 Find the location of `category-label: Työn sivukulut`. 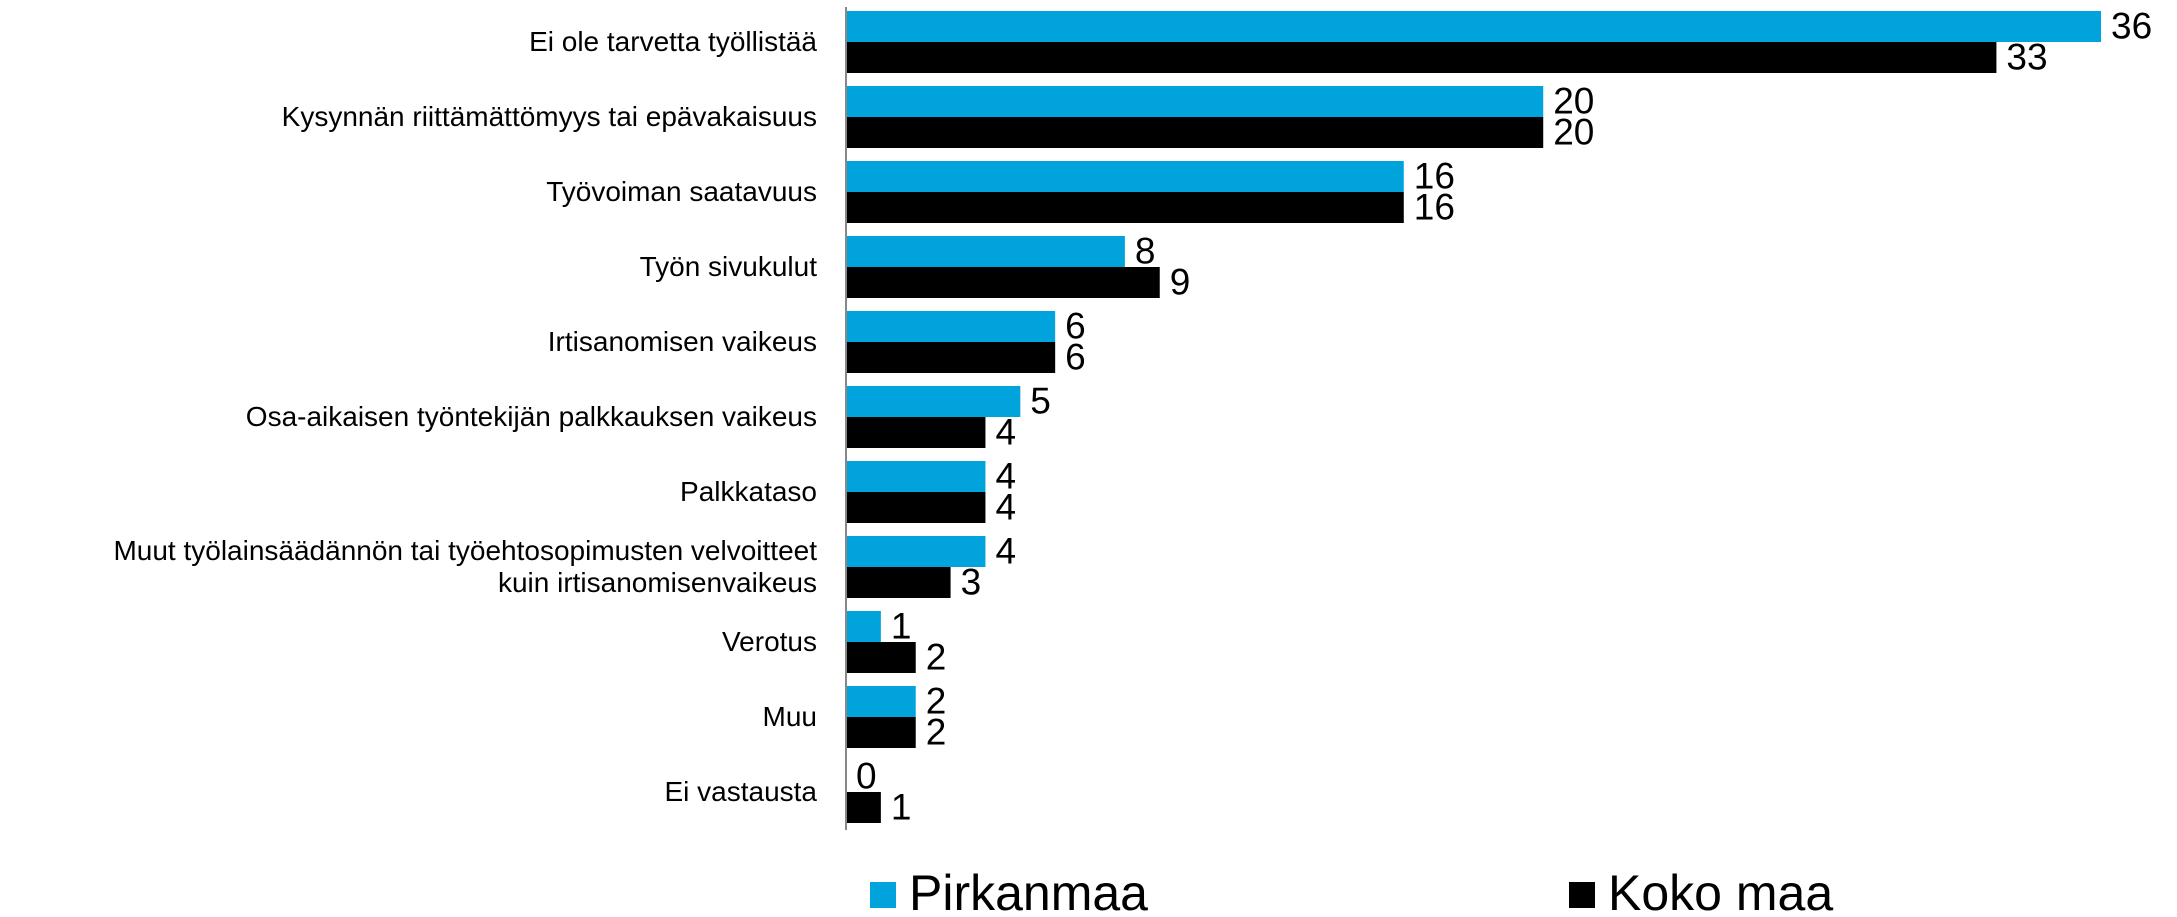

category-label: Työn sivukulut is located at coordinates (728, 266).